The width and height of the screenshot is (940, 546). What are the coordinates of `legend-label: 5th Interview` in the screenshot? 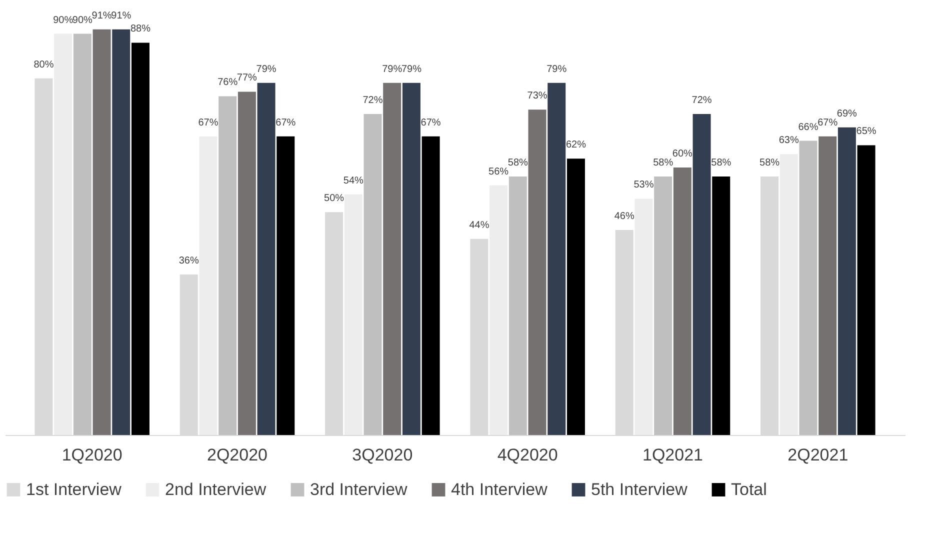 It's located at (639, 489).